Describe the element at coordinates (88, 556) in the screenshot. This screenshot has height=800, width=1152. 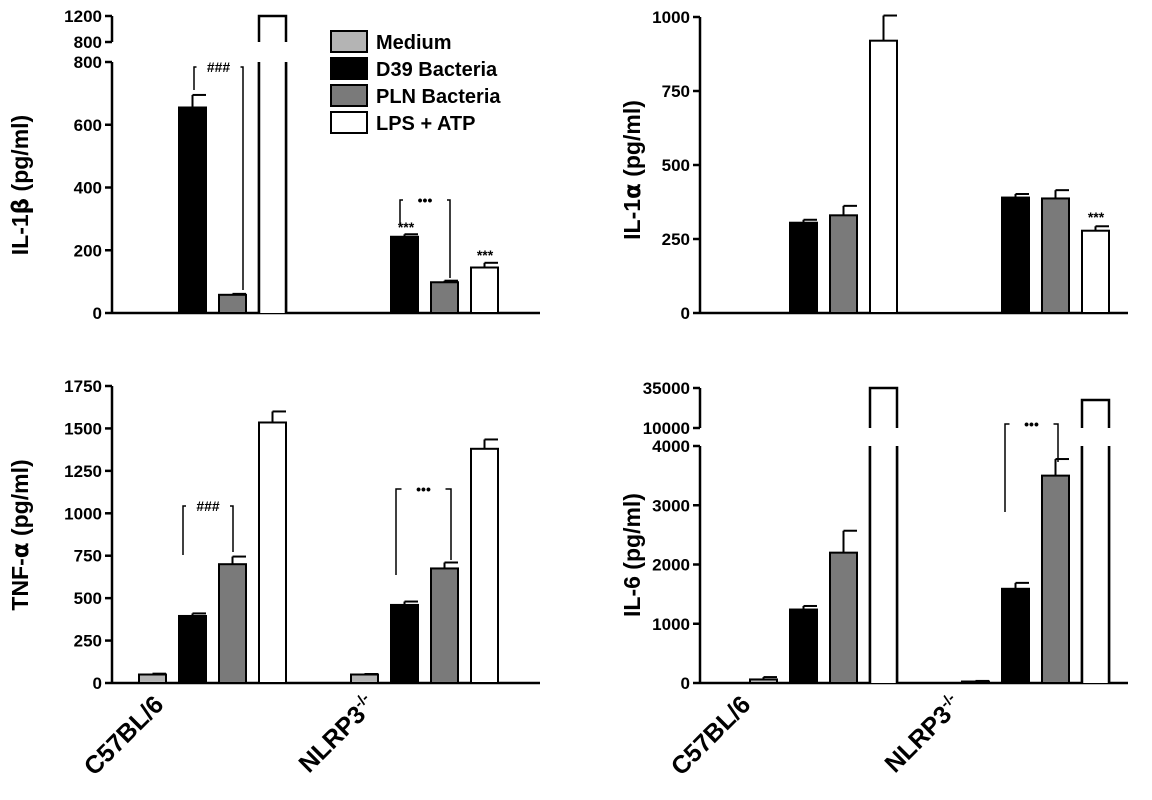
I see `y-tick-label: 750` at that location.